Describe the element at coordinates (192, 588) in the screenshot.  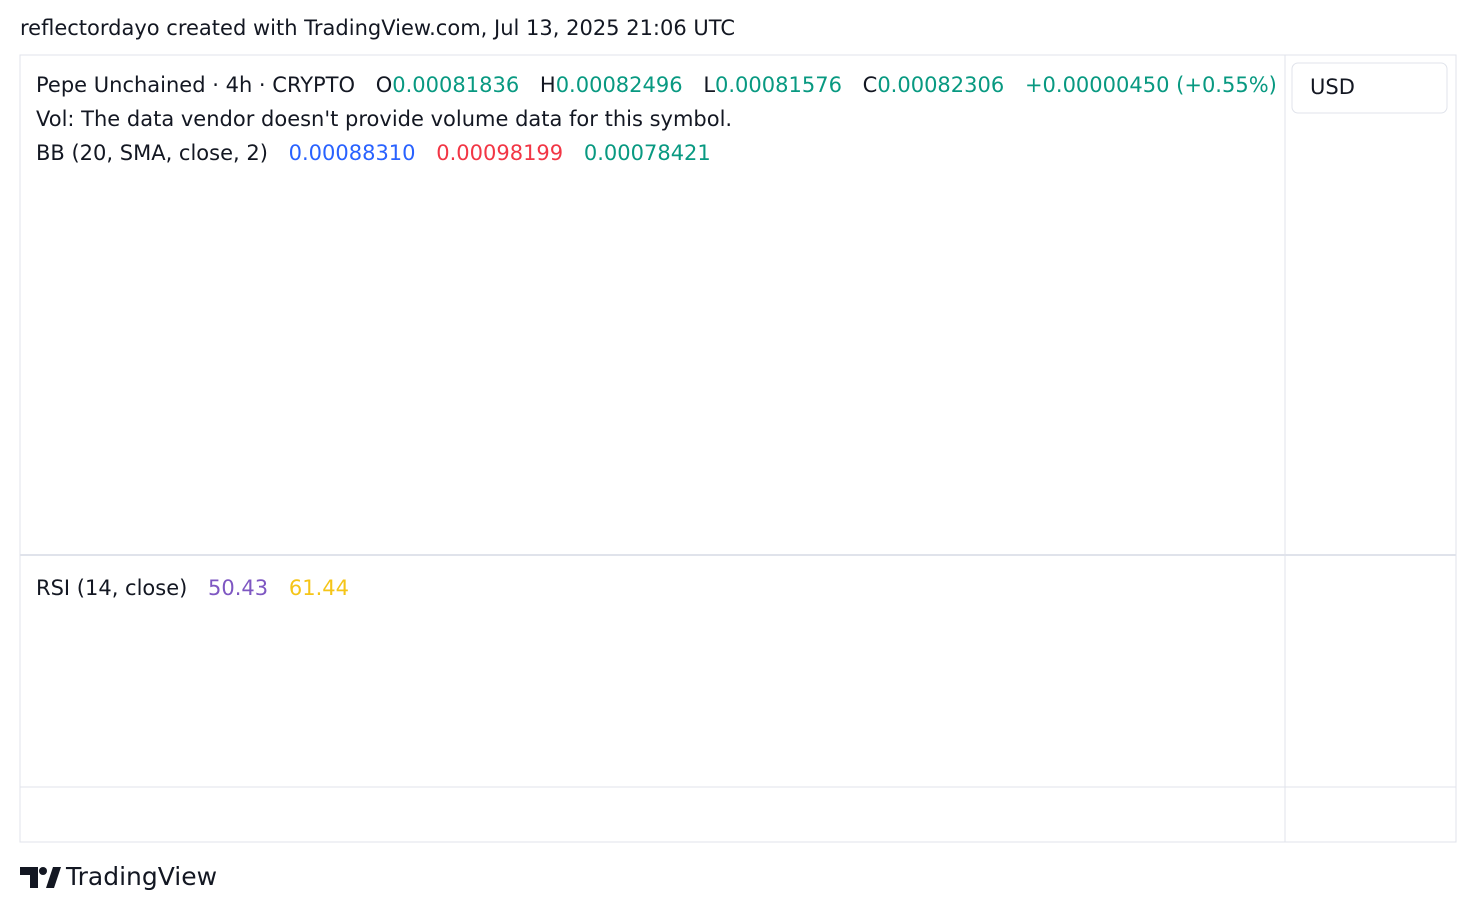
I see `rsi-legend: RSI (14, close) 50.43 61.44` at that location.